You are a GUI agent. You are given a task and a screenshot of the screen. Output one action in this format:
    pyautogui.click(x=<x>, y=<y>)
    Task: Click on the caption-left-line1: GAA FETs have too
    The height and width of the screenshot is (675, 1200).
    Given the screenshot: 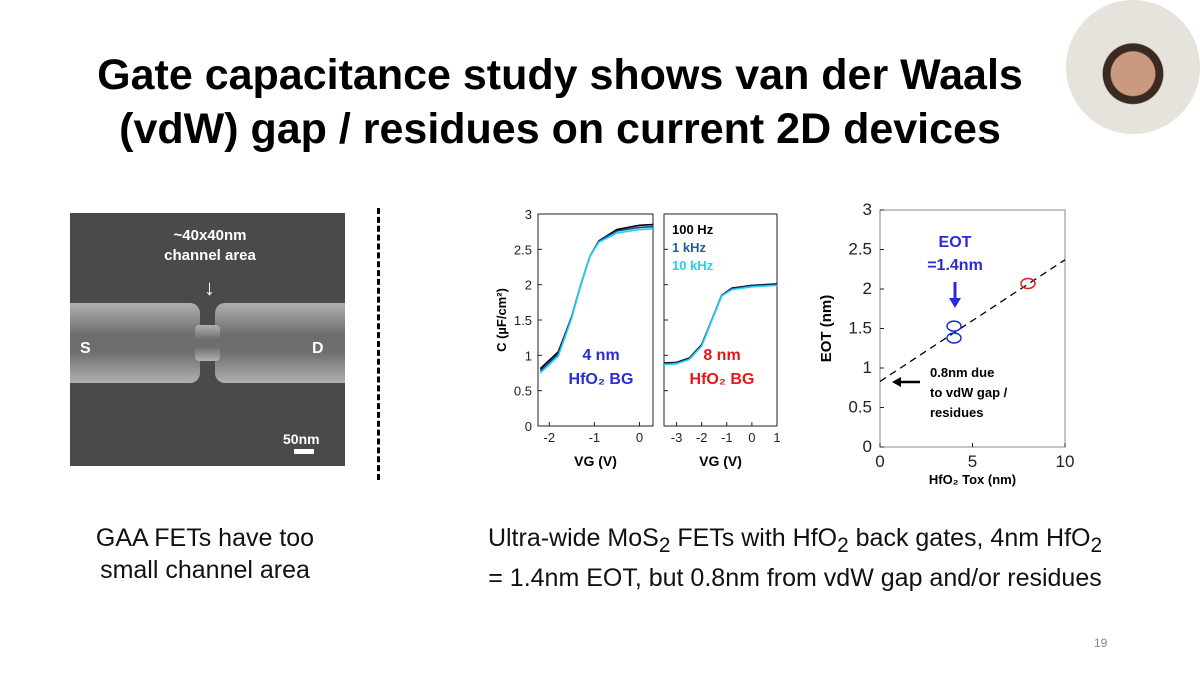 What is the action you would take?
    pyautogui.click(x=205, y=538)
    